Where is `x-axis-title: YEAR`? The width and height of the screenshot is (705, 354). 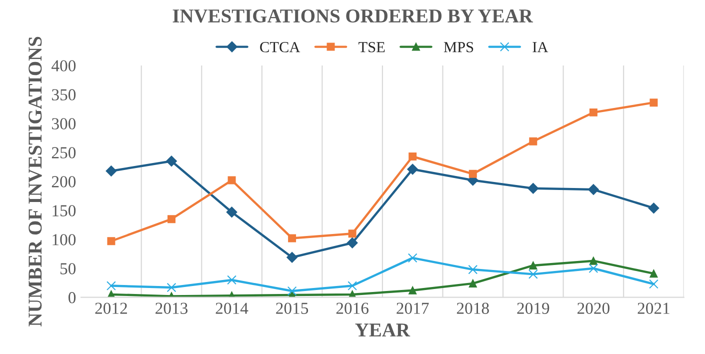
x-axis-title: YEAR is located at coordinates (382, 330).